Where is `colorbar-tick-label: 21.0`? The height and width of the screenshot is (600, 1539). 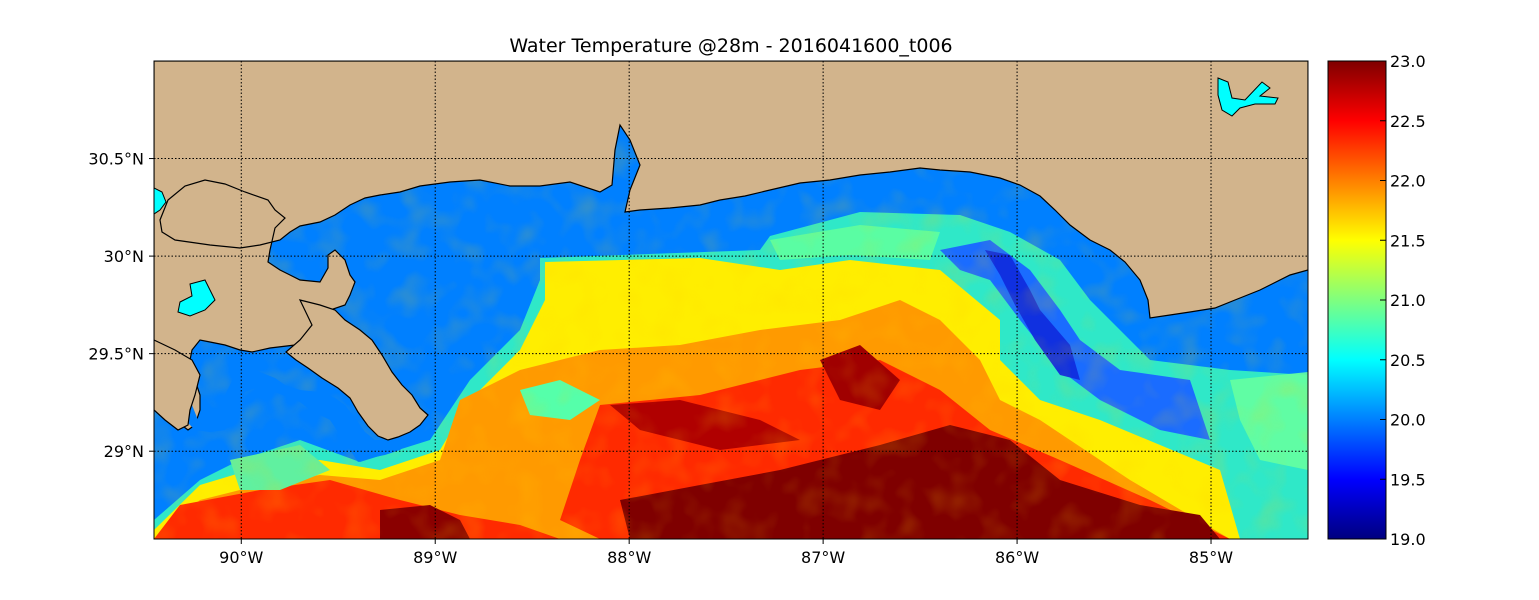
colorbar-tick-label: 21.0 is located at coordinates (1408, 300).